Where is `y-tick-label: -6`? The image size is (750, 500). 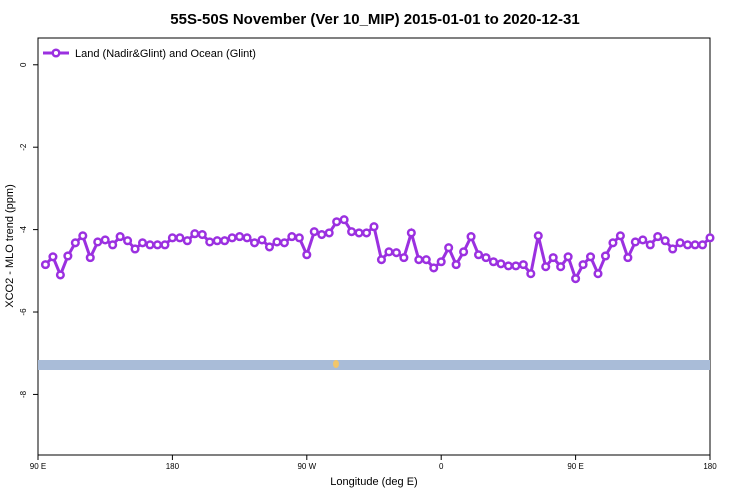
y-tick-label: -6 is located at coordinates (23, 312).